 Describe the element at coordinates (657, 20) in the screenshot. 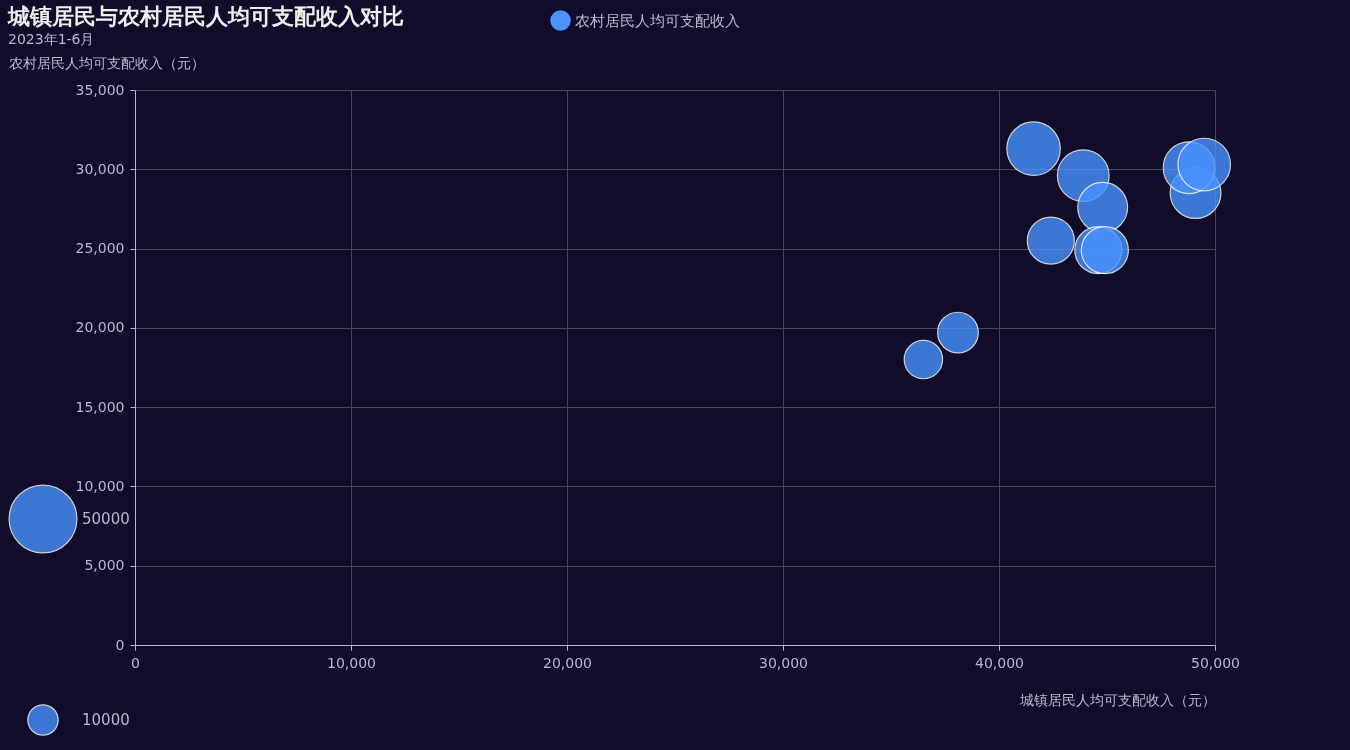

I see `legend-label: 农村居民人均可支配收入` at that location.